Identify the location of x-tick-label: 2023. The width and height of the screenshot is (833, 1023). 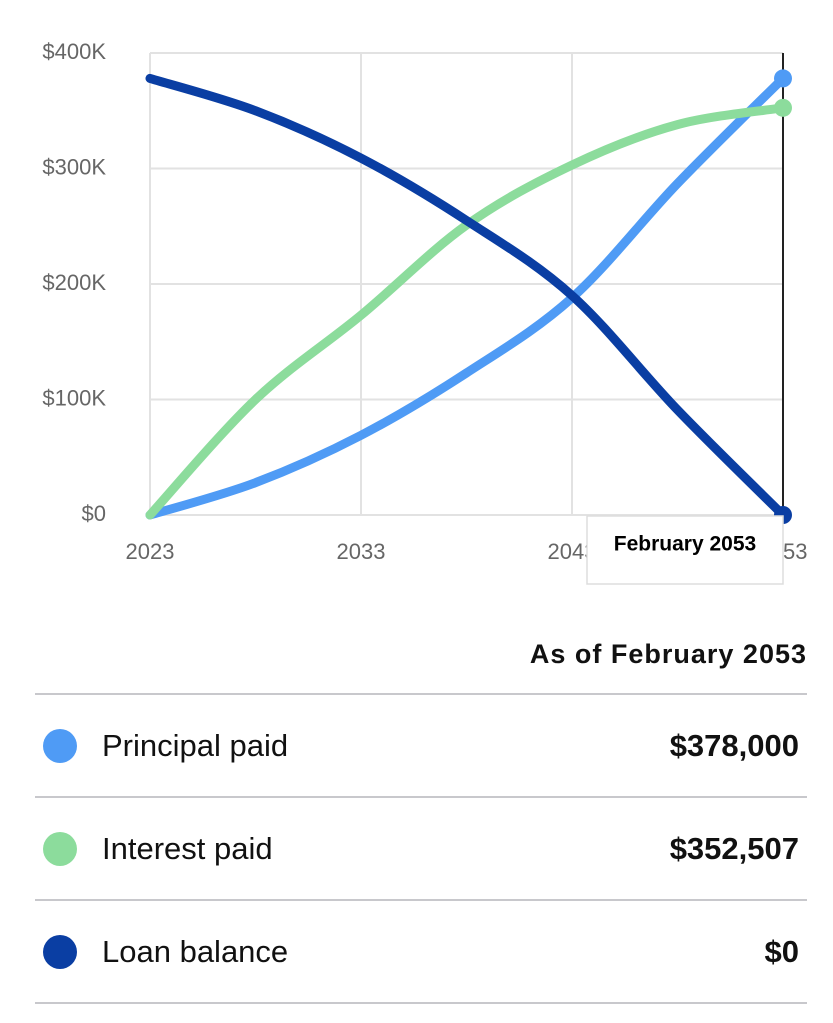
(150, 551).